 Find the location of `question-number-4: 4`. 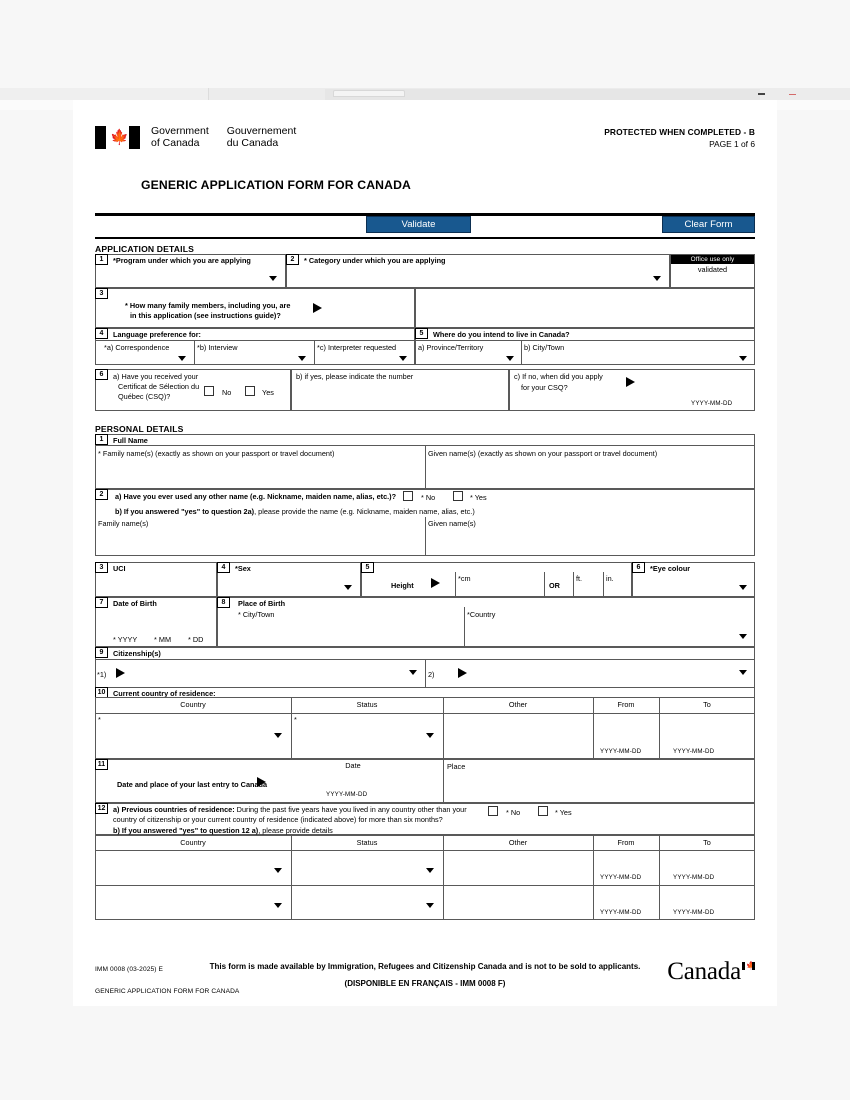

question-number-4: 4 is located at coordinates (101, 333).